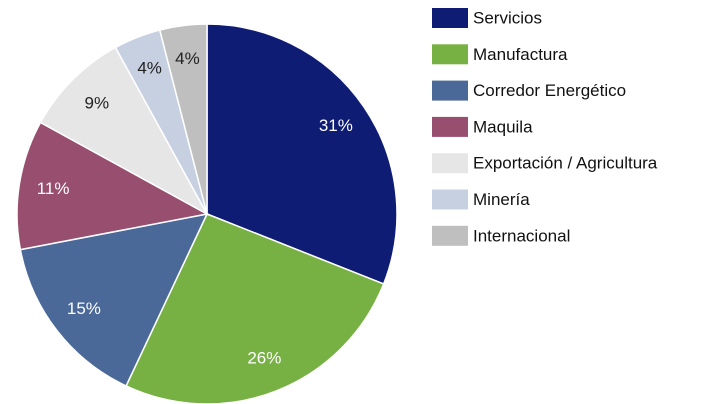  I want to click on data-label: 11%, so click(53, 188).